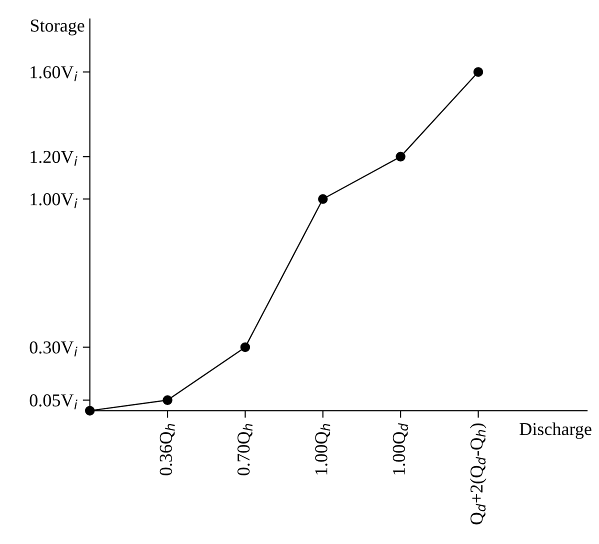  I want to click on x-tick-label: 1.00Q$_{d}$, so click(400, 448).